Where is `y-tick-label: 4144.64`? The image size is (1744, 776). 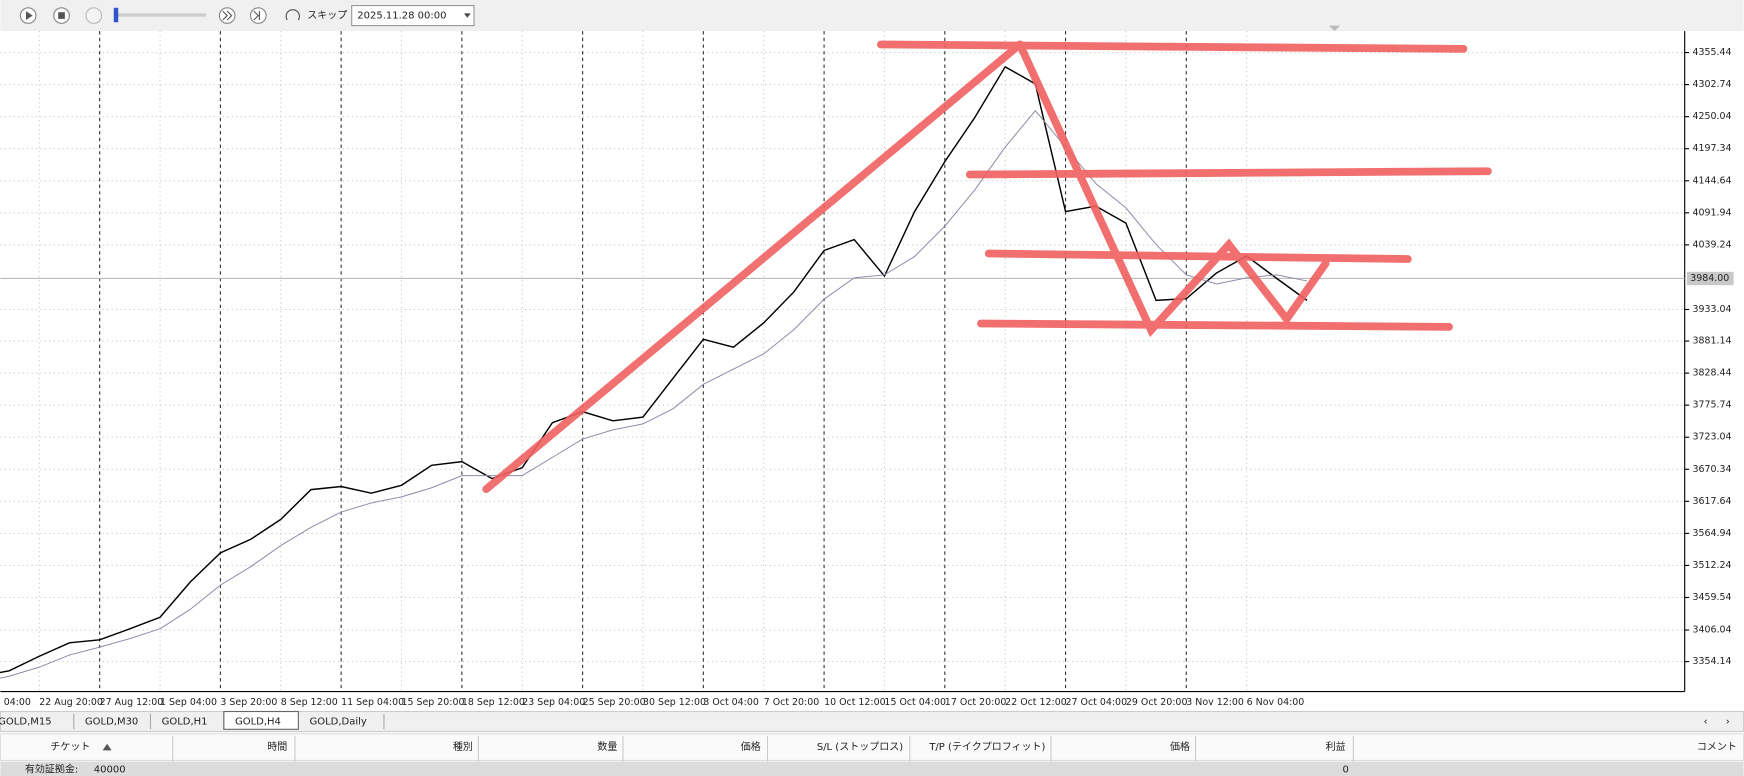
y-tick-label: 4144.64 is located at coordinates (1711, 180).